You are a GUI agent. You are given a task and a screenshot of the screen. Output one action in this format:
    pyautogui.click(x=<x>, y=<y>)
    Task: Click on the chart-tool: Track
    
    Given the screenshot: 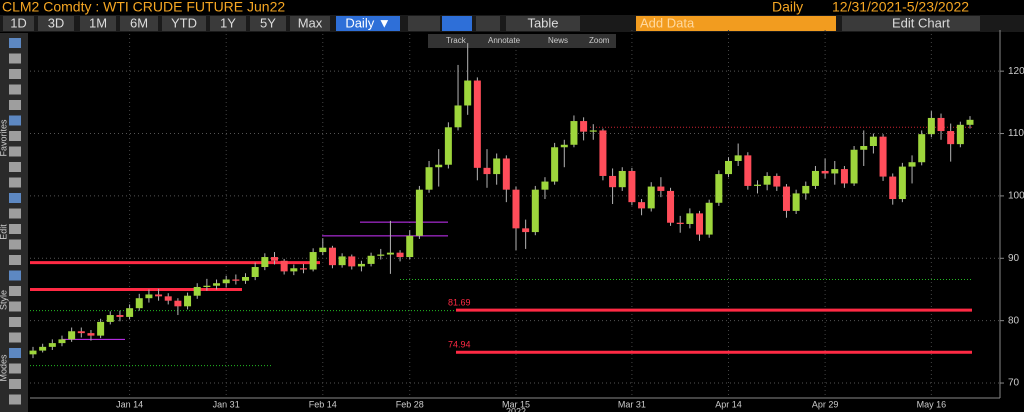 What is the action you would take?
    pyautogui.click(x=456, y=40)
    